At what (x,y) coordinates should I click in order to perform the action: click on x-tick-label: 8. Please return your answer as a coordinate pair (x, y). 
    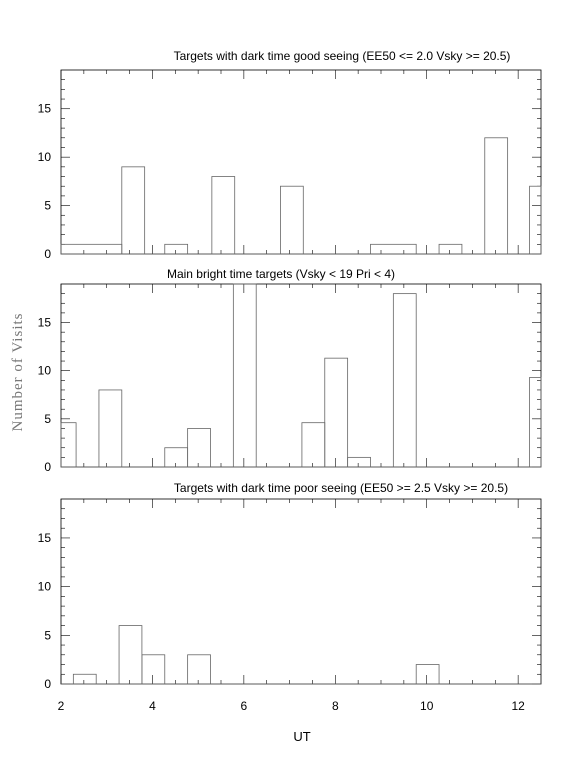
    Looking at the image, I should click on (335, 706).